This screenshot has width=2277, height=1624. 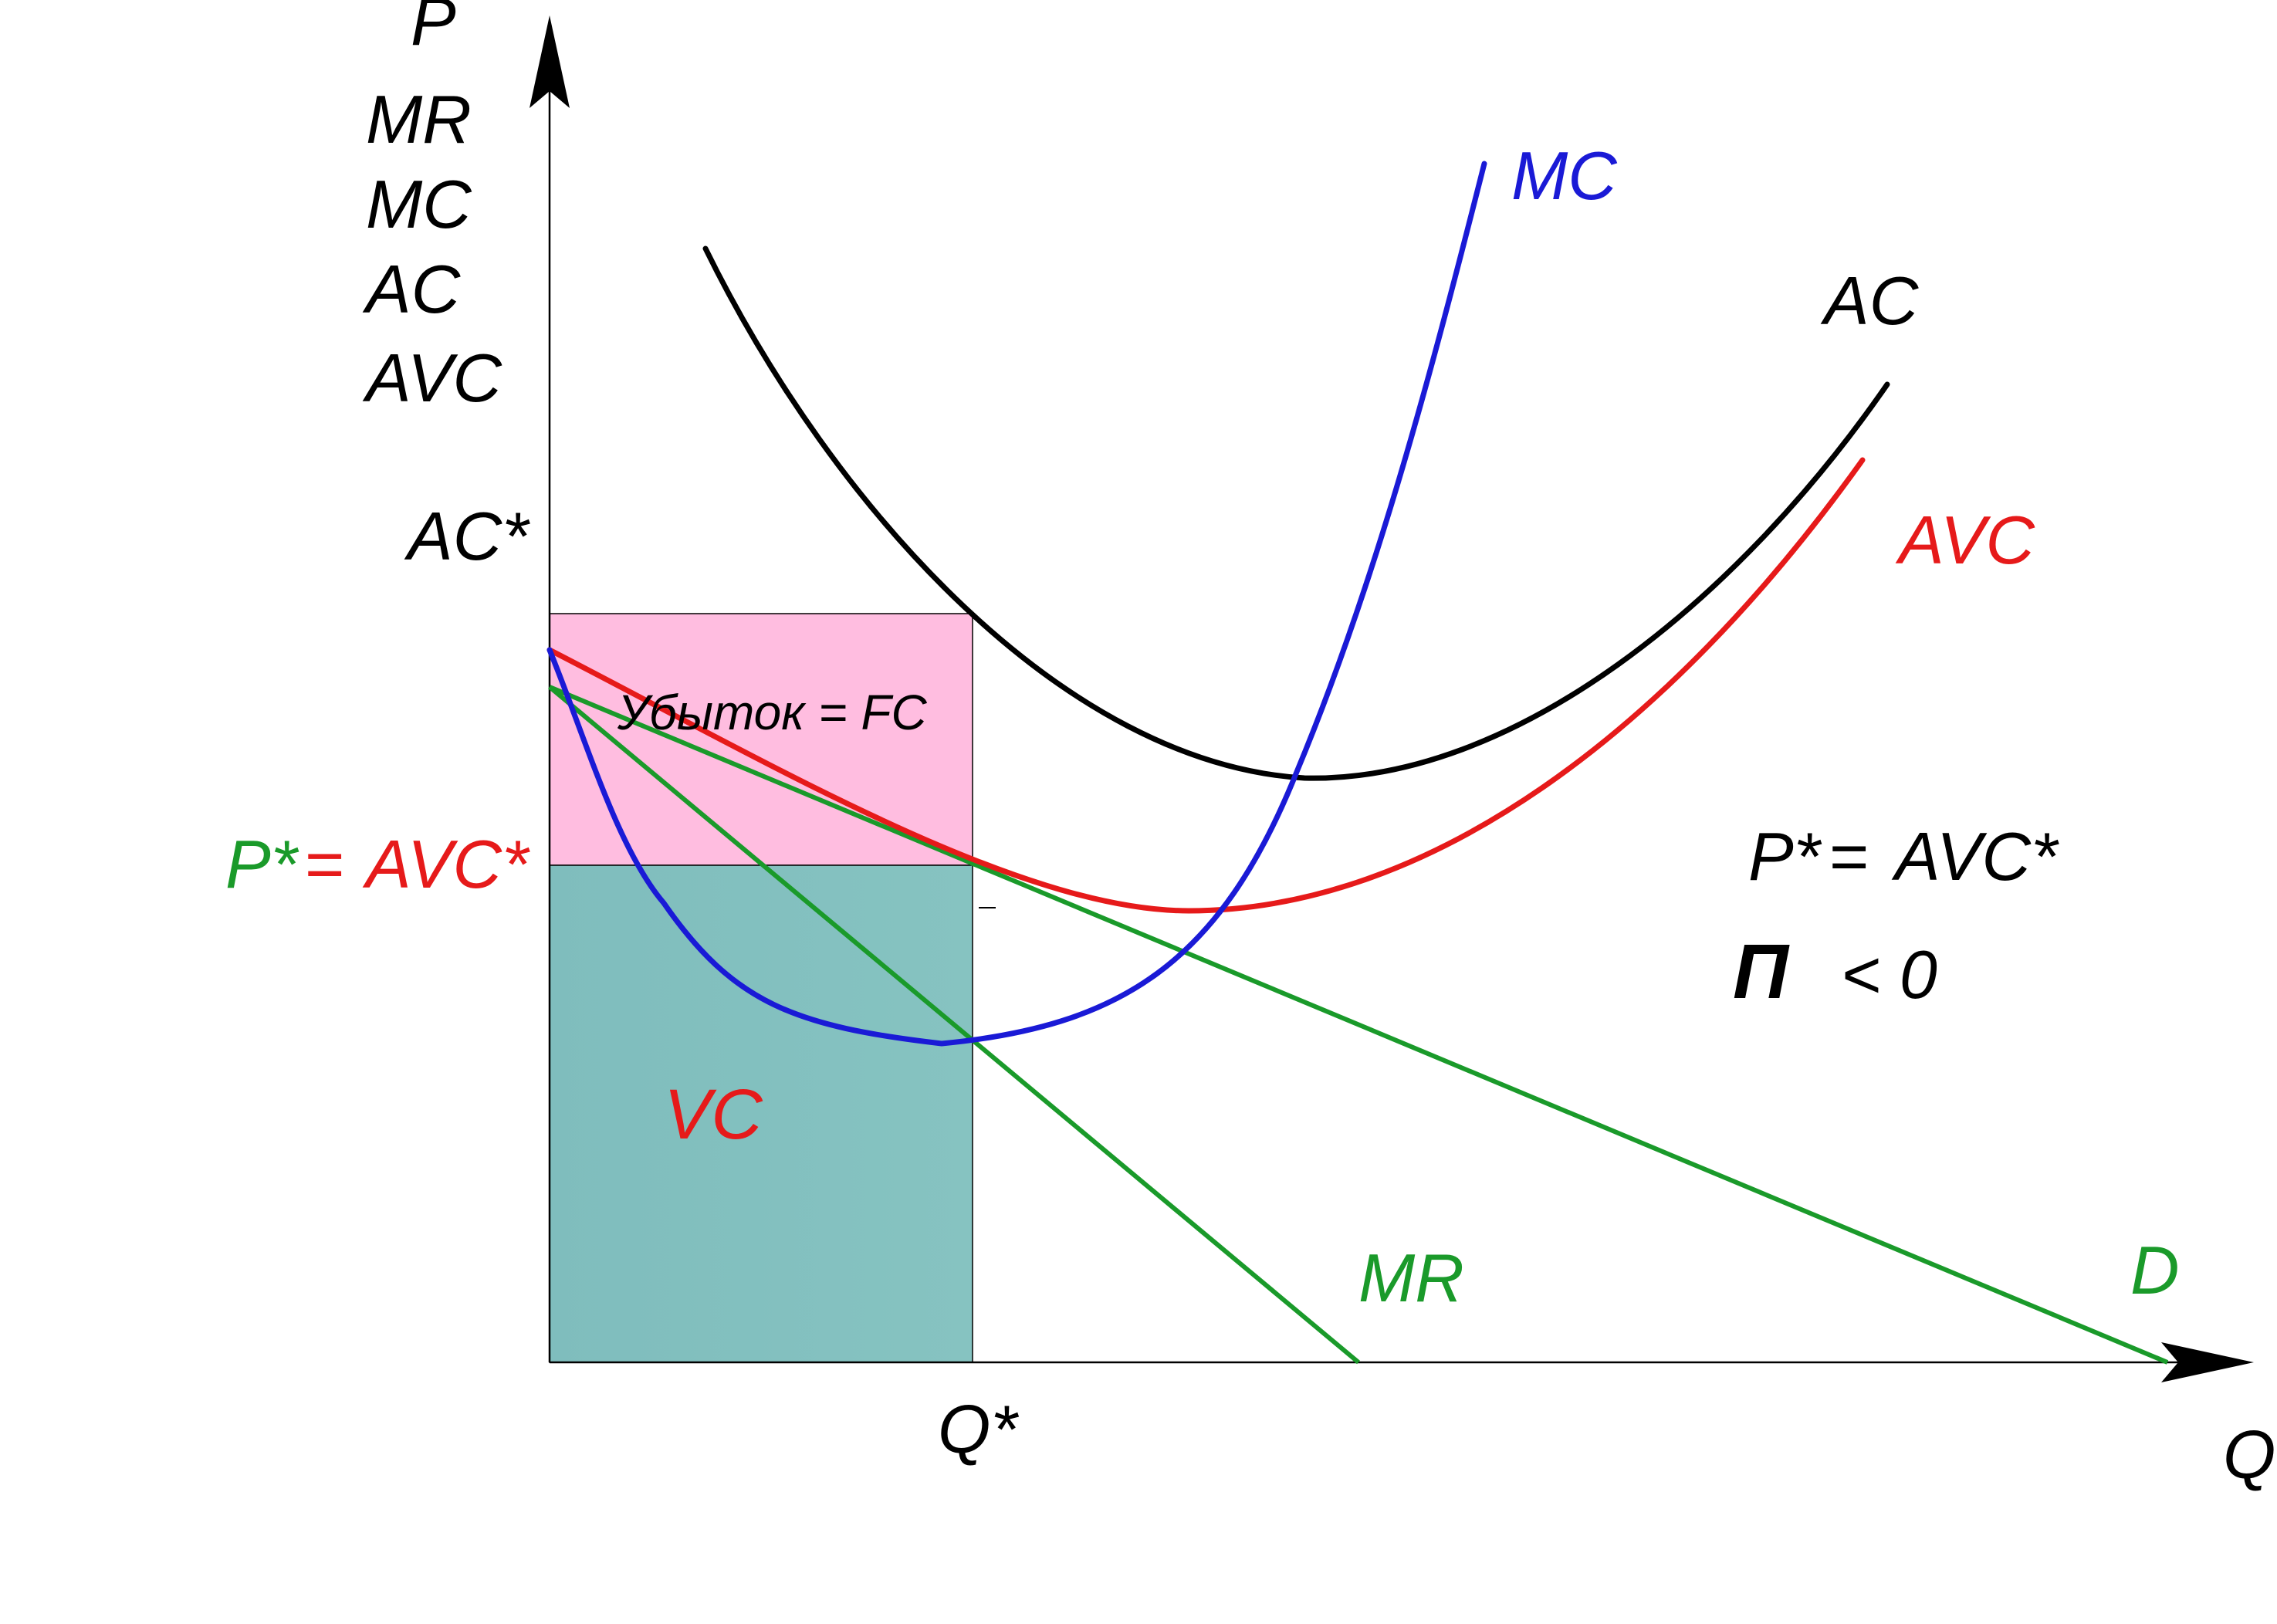 What do you see at coordinates (262, 864) in the screenshot?
I see `p-star-axis-label: P*` at bounding box center [262, 864].